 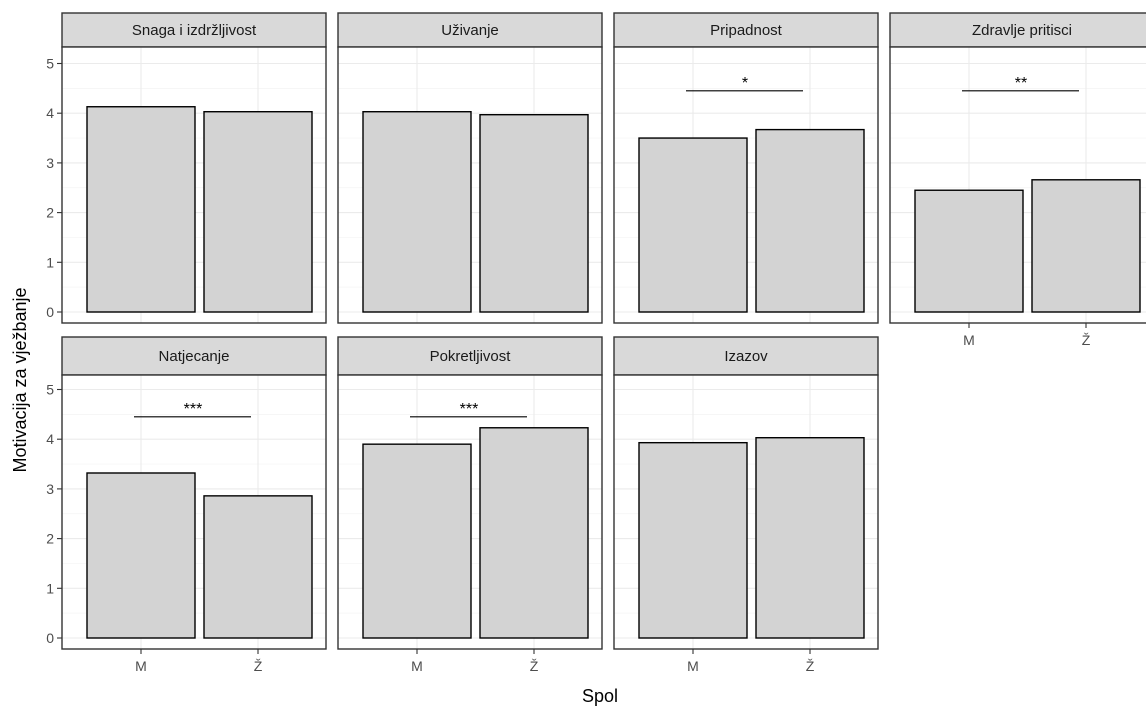 What do you see at coordinates (745, 83) in the screenshot?
I see `significance-label: *` at bounding box center [745, 83].